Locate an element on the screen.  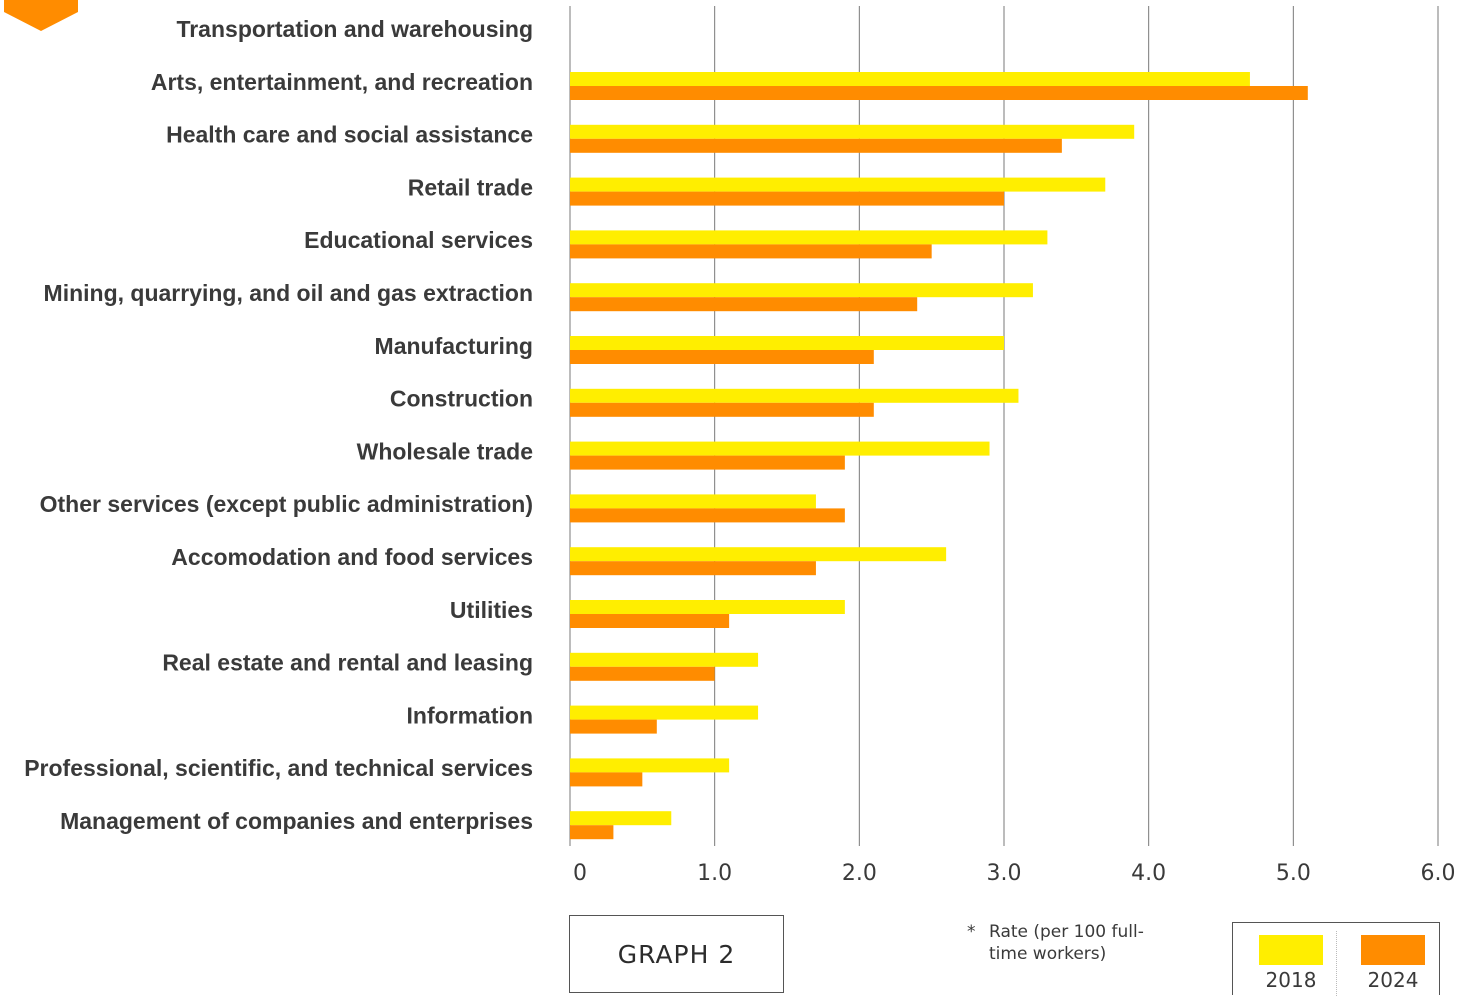
category-label-0: Transportation and warehousing is located at coordinates (354, 29).